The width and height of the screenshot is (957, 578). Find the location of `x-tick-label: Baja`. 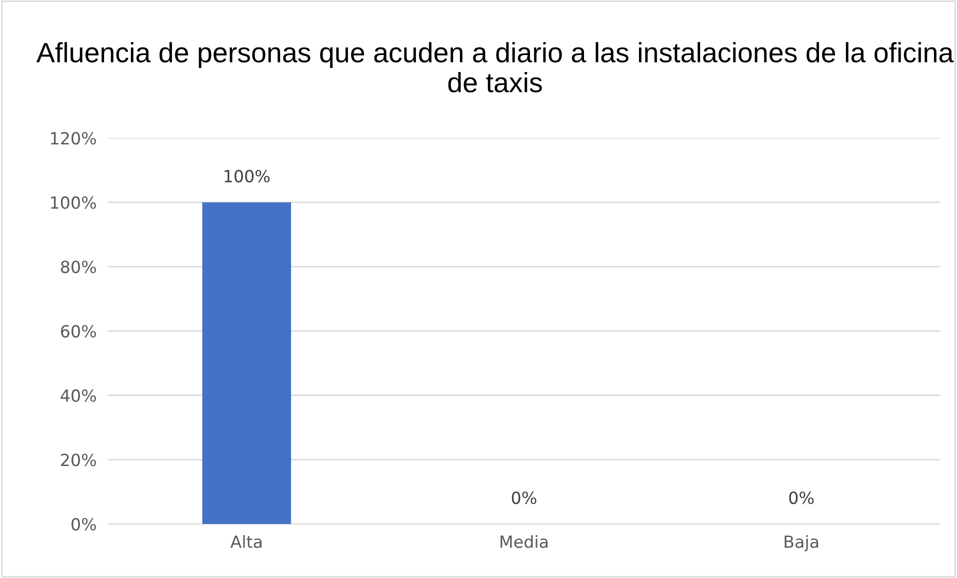

x-tick-label: Baja is located at coordinates (801, 543).